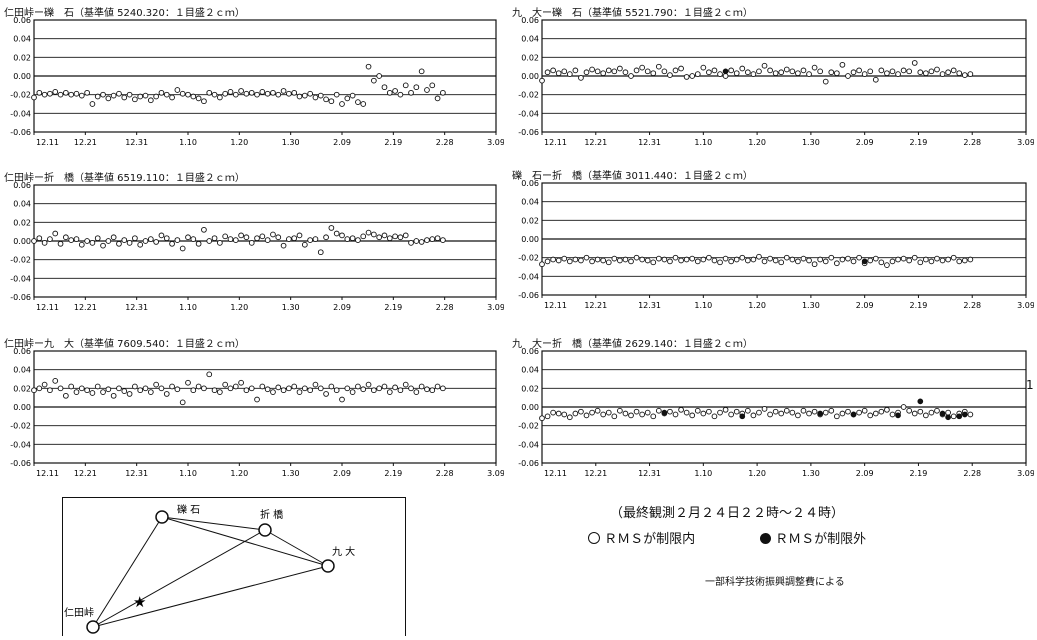 The height and width of the screenshot is (640, 1037). What do you see at coordinates (162, 517) in the screenshot?
I see `station-sekiseki` at bounding box center [162, 517].